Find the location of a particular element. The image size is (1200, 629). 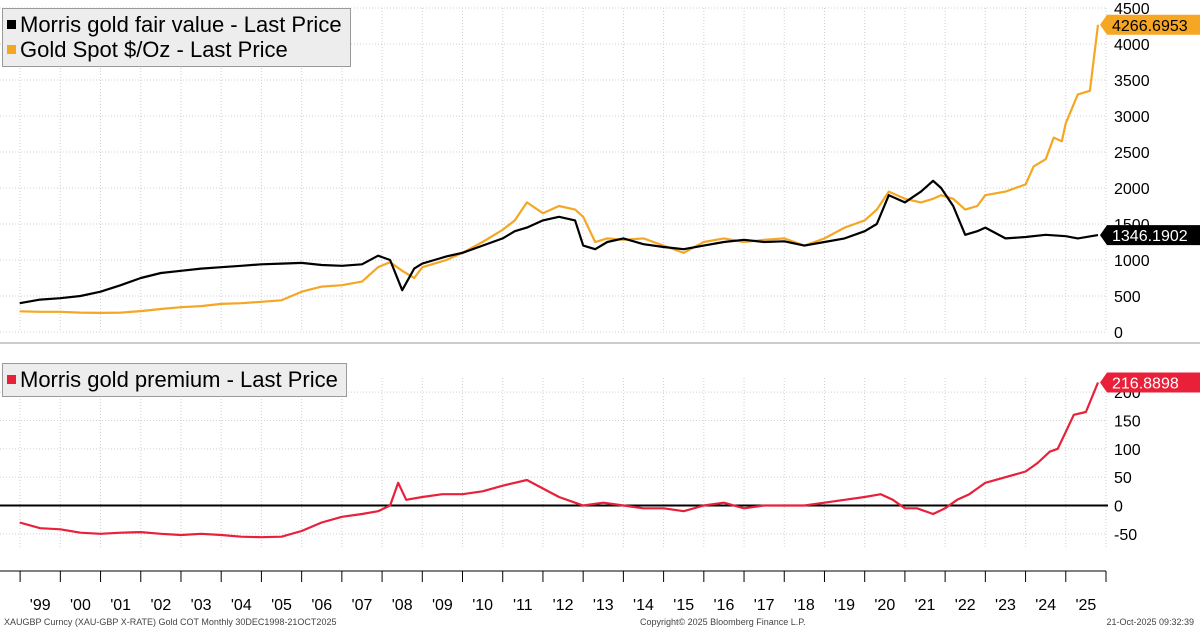

y-tick-label-upper: 2500 is located at coordinates (1132, 153).